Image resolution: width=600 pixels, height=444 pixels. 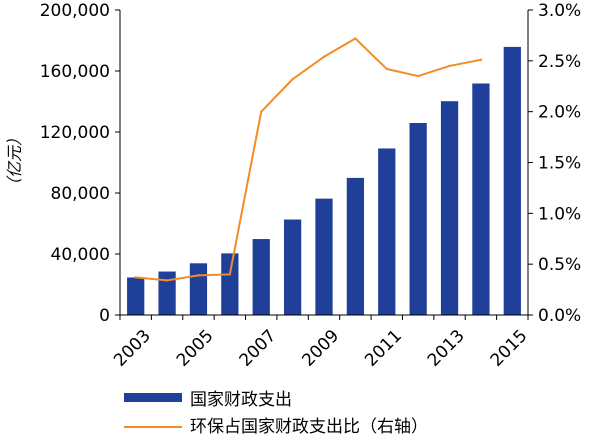 I want to click on x-tick-label: 2005, so click(x=195, y=348).